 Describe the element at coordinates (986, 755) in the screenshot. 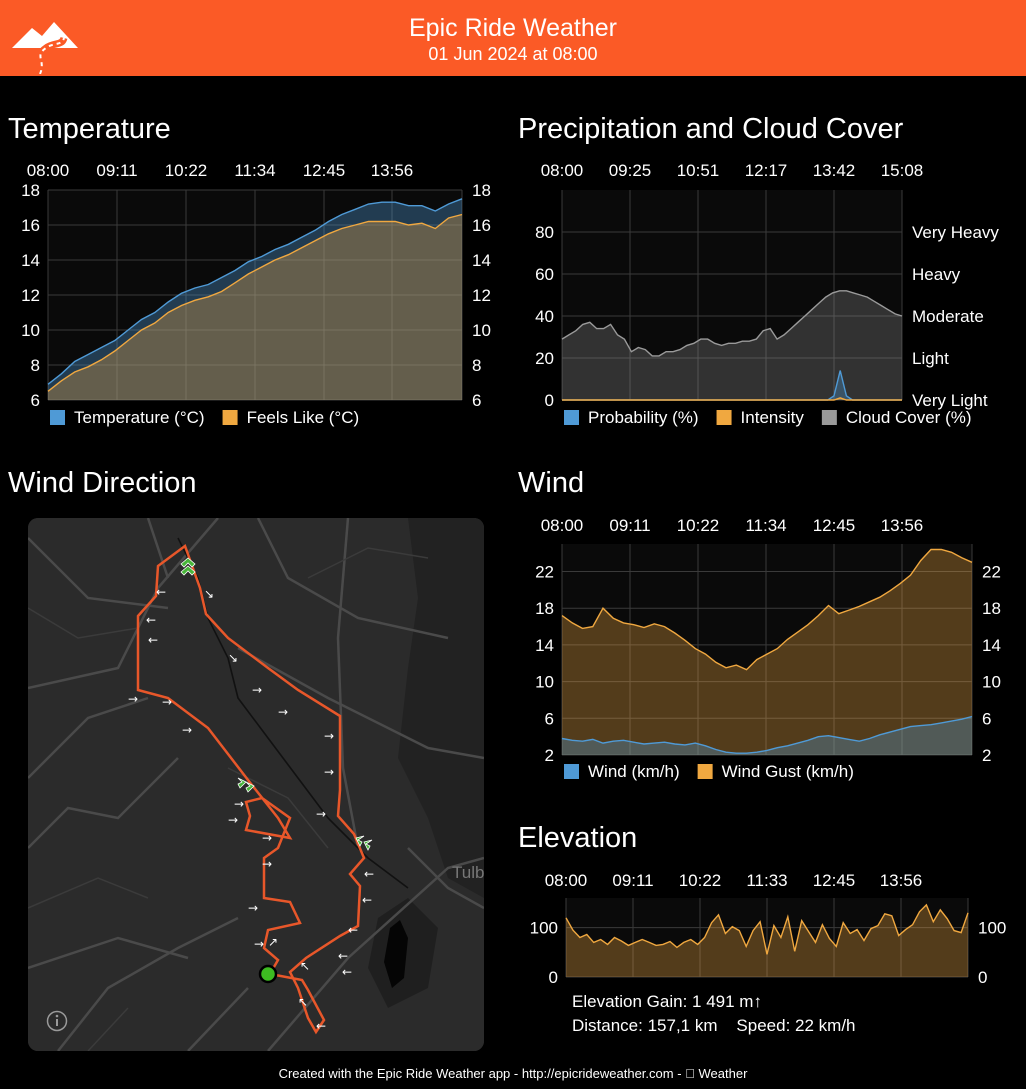

I see `y-tick-label-right: 2` at that location.